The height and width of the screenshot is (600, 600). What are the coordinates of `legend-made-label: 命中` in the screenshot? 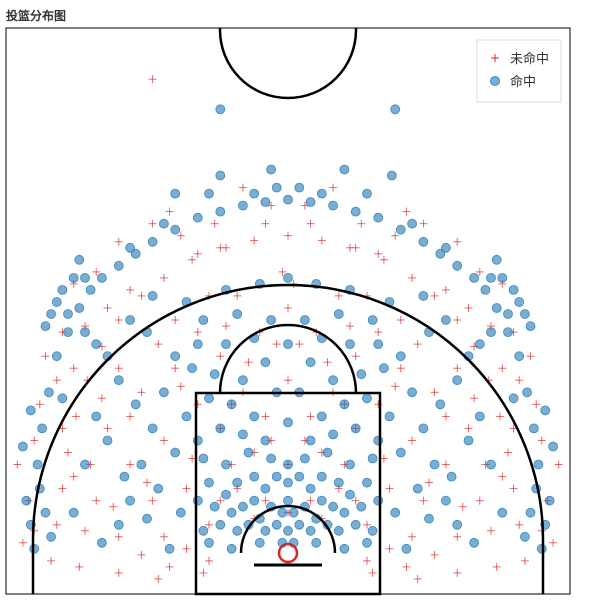 It's located at (523, 82).